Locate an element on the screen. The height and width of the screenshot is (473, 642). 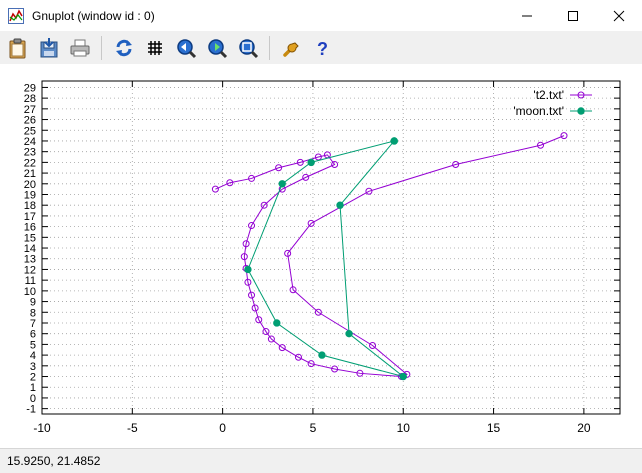
y-tick-label: 24 is located at coordinates (30, 142).